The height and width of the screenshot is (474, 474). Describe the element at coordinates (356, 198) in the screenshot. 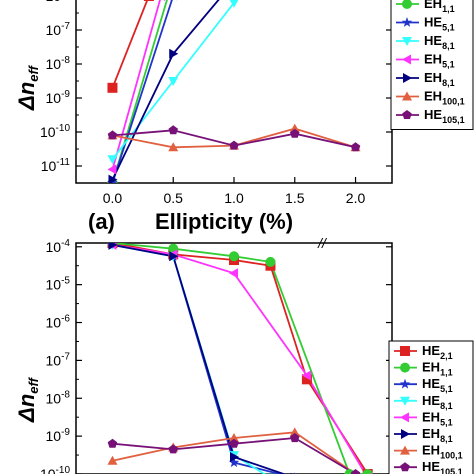

I see `x-tick-label: 2.0` at that location.